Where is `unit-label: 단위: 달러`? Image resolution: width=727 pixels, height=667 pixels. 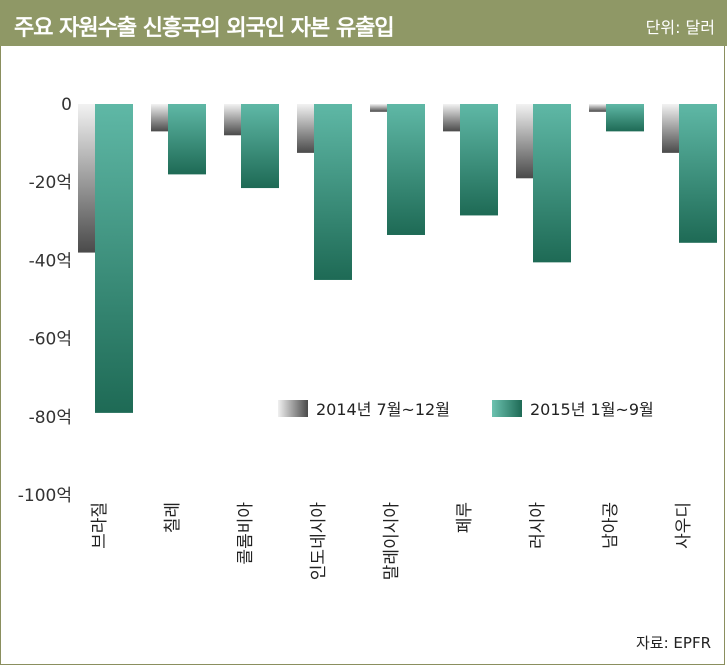 unit-label: 단위: 달러 is located at coordinates (680, 27).